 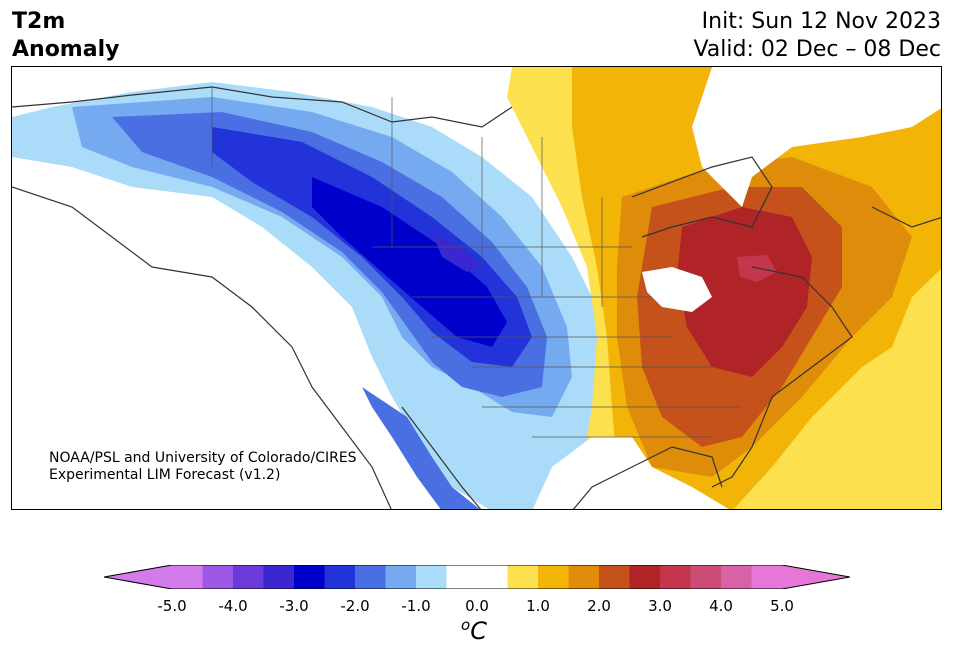 I want to click on unit-celsius: C, so click(x=478, y=631).